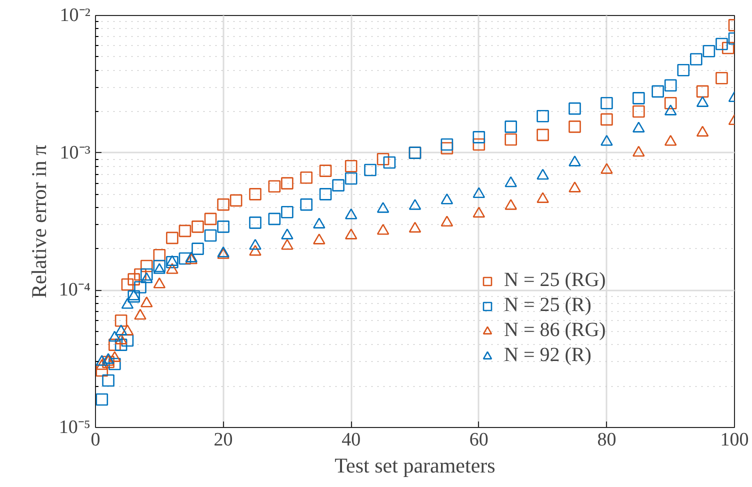  Describe the element at coordinates (95, 440) in the screenshot. I see `x-tick-label: 0` at that location.